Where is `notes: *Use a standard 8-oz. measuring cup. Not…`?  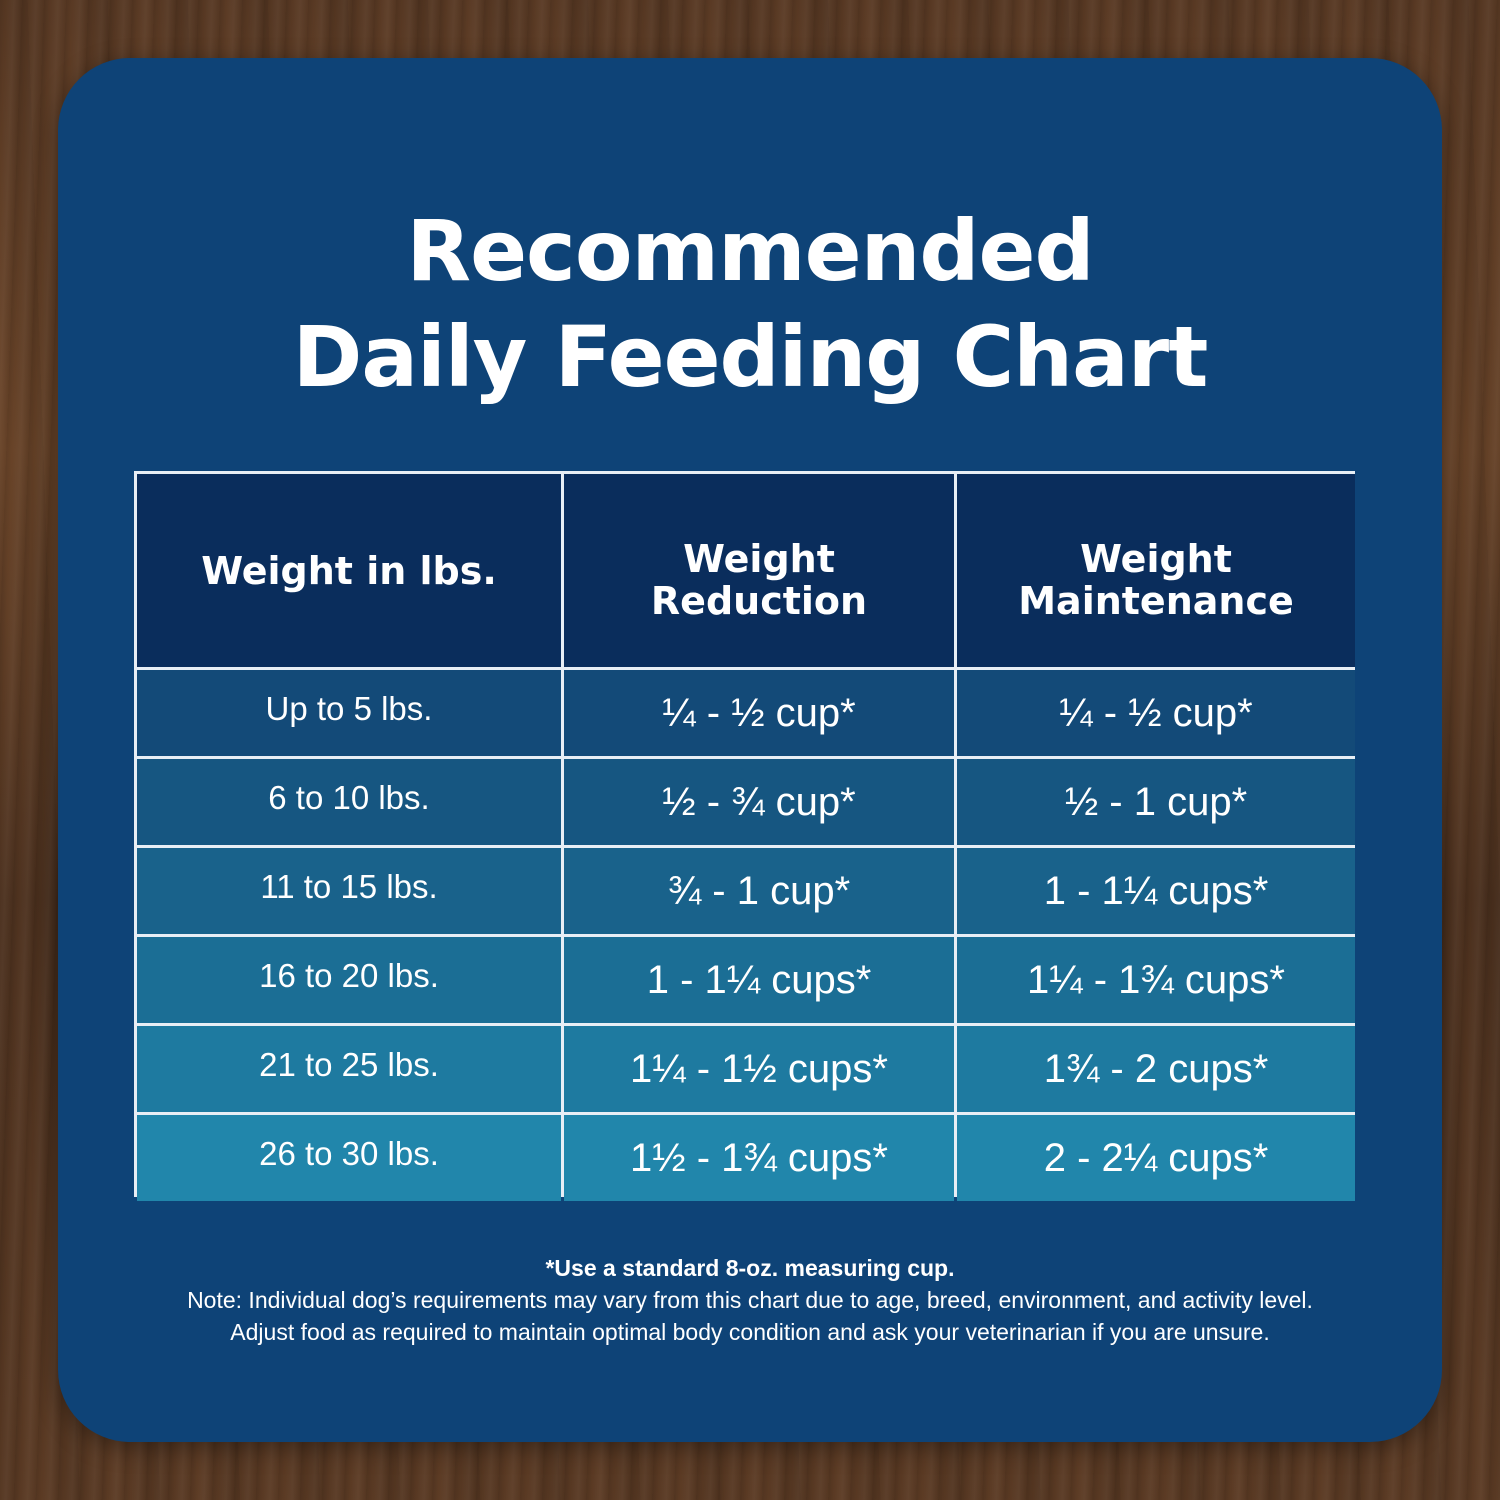
notes: *Use a standard 8-oz. measuring cup. Not… is located at coordinates (750, 1300).